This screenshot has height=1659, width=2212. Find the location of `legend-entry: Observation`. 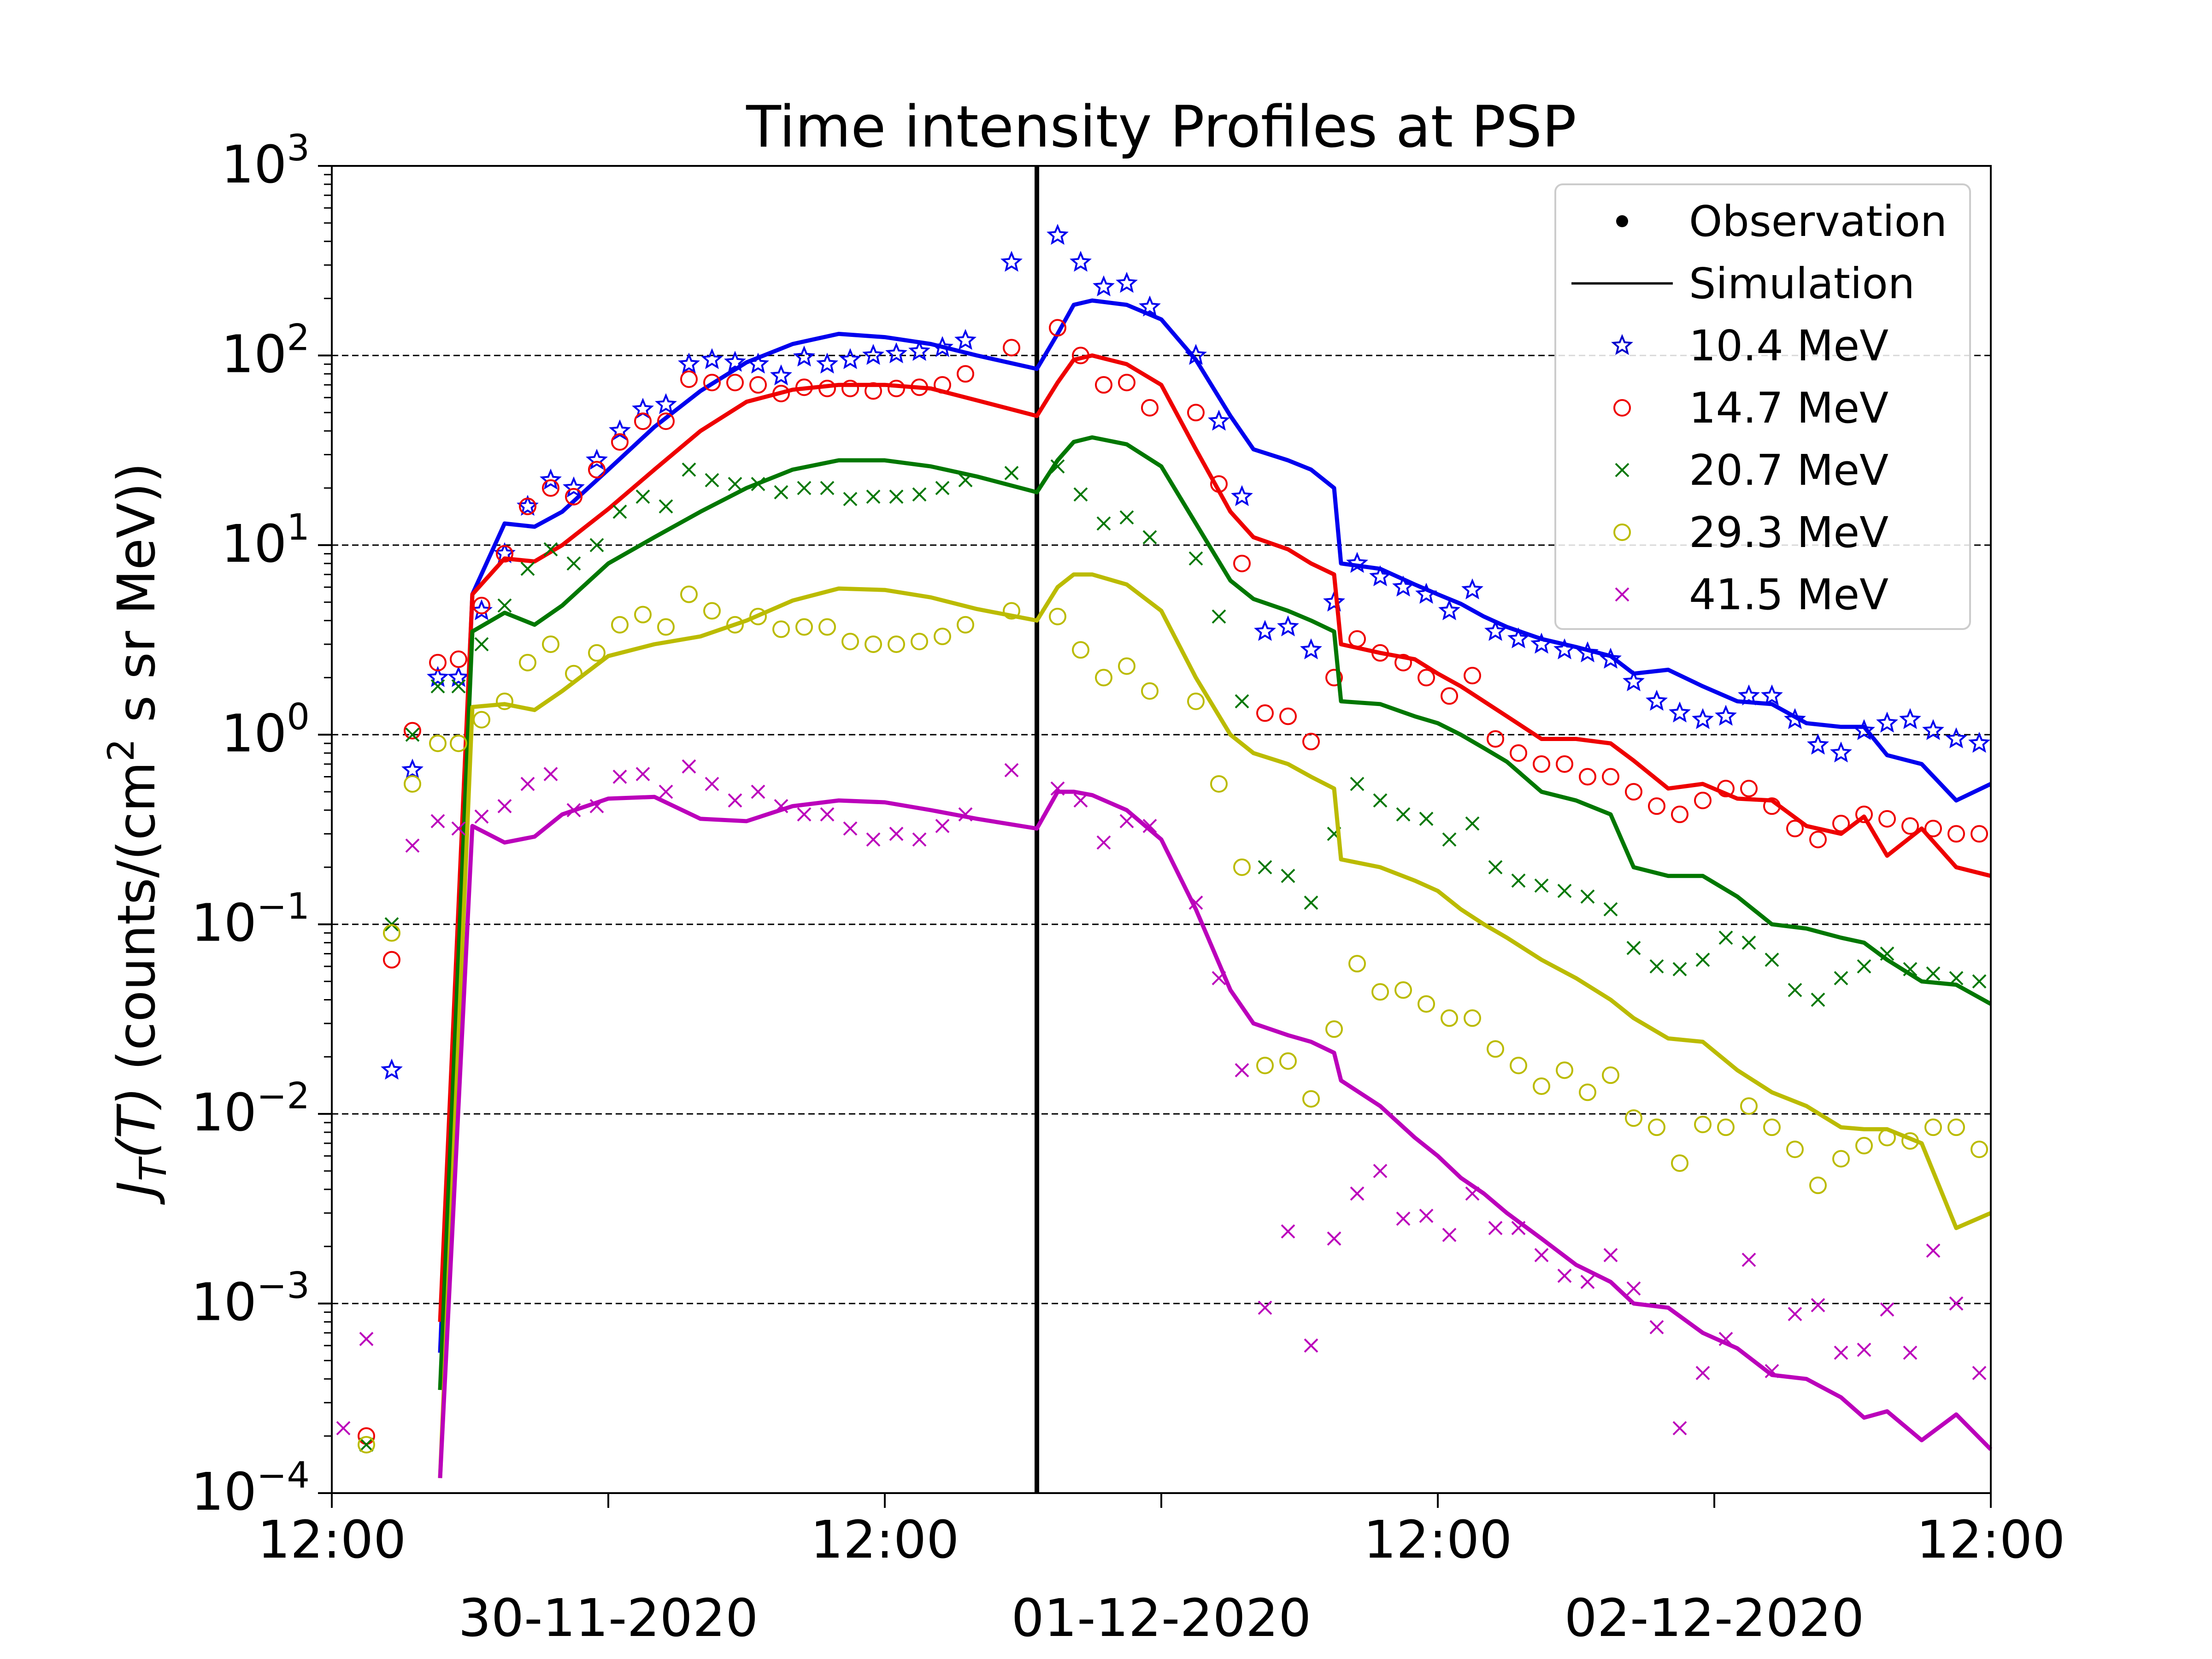

legend-entry: Observation is located at coordinates (1781, 221).